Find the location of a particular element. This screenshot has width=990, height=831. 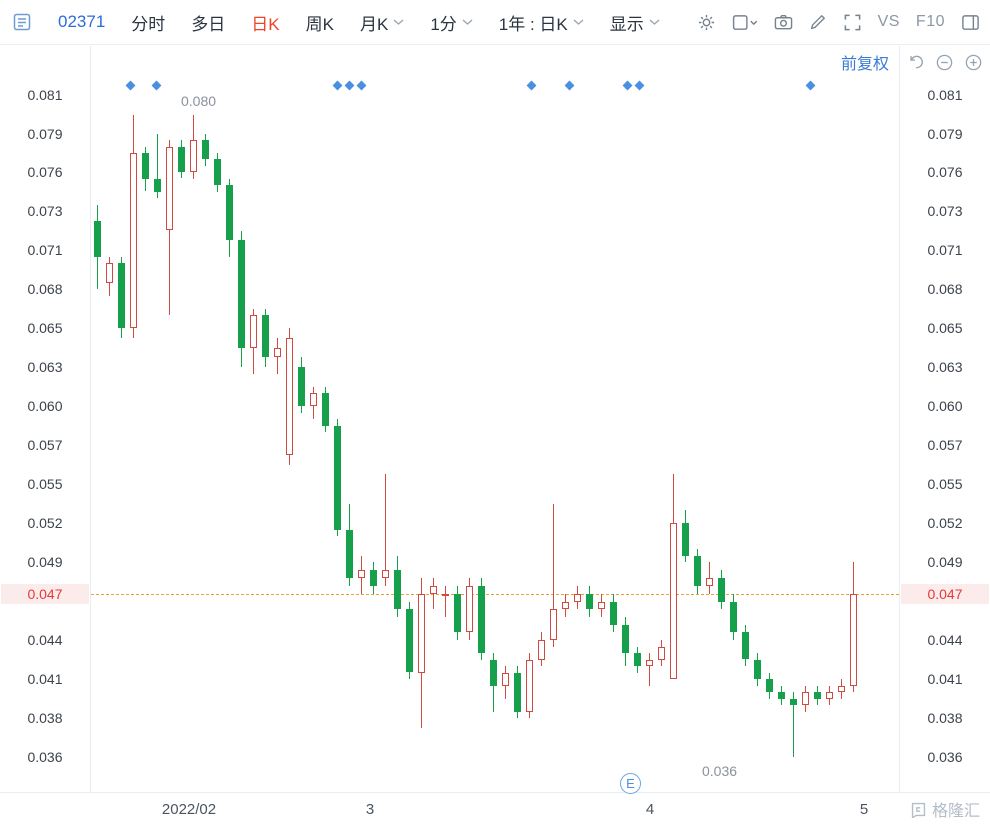

left-axis-separator is located at coordinates (90, 419).